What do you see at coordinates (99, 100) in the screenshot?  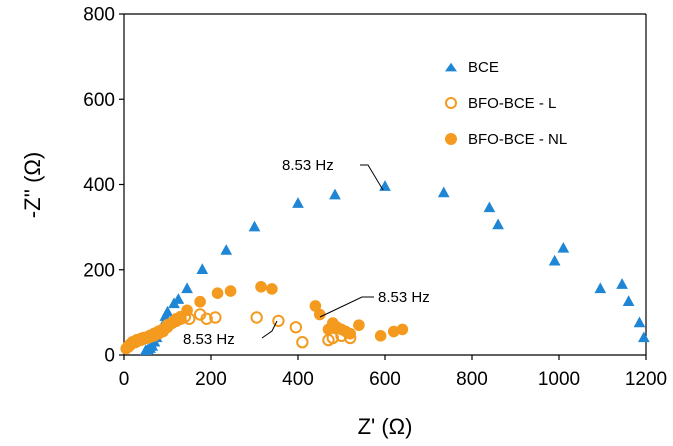 I see `y-tick-label: 600` at bounding box center [99, 100].